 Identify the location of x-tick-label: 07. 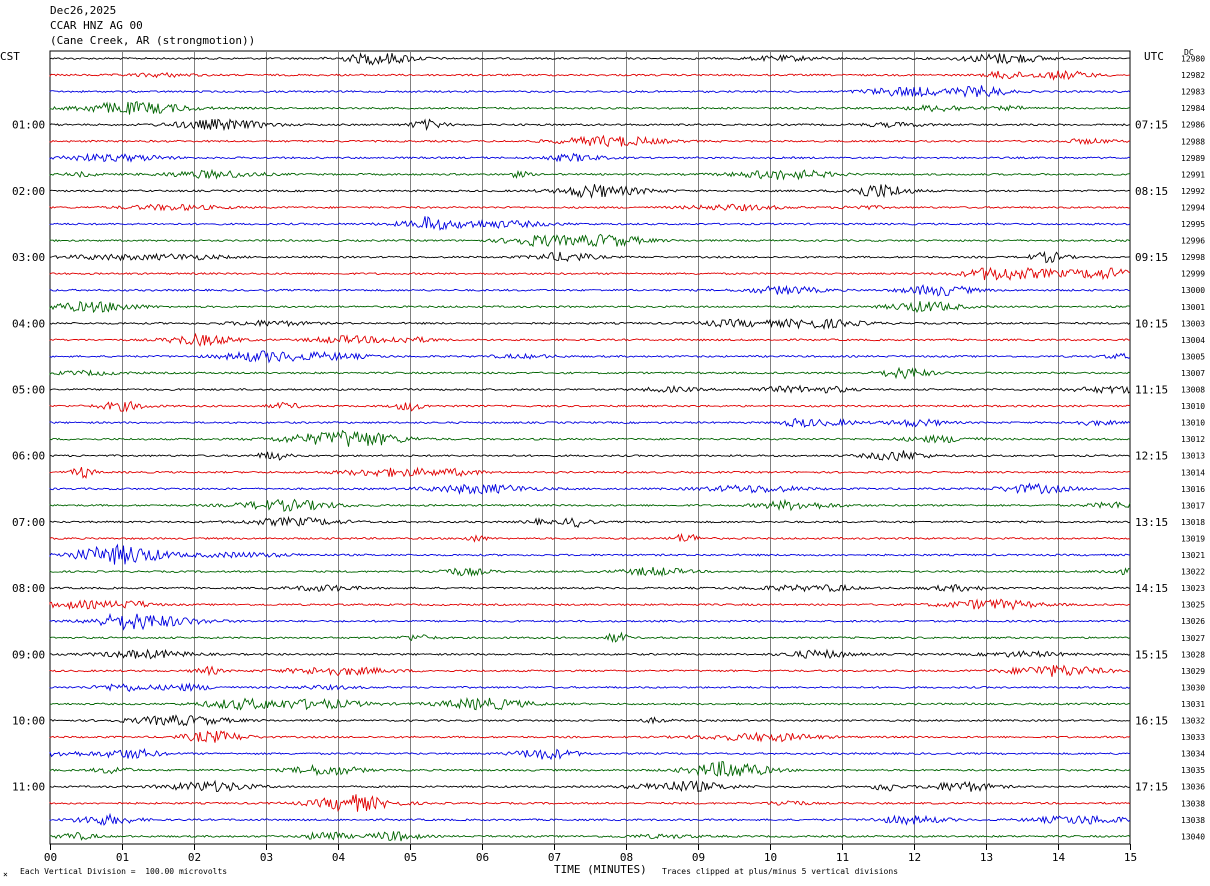
(554, 857).